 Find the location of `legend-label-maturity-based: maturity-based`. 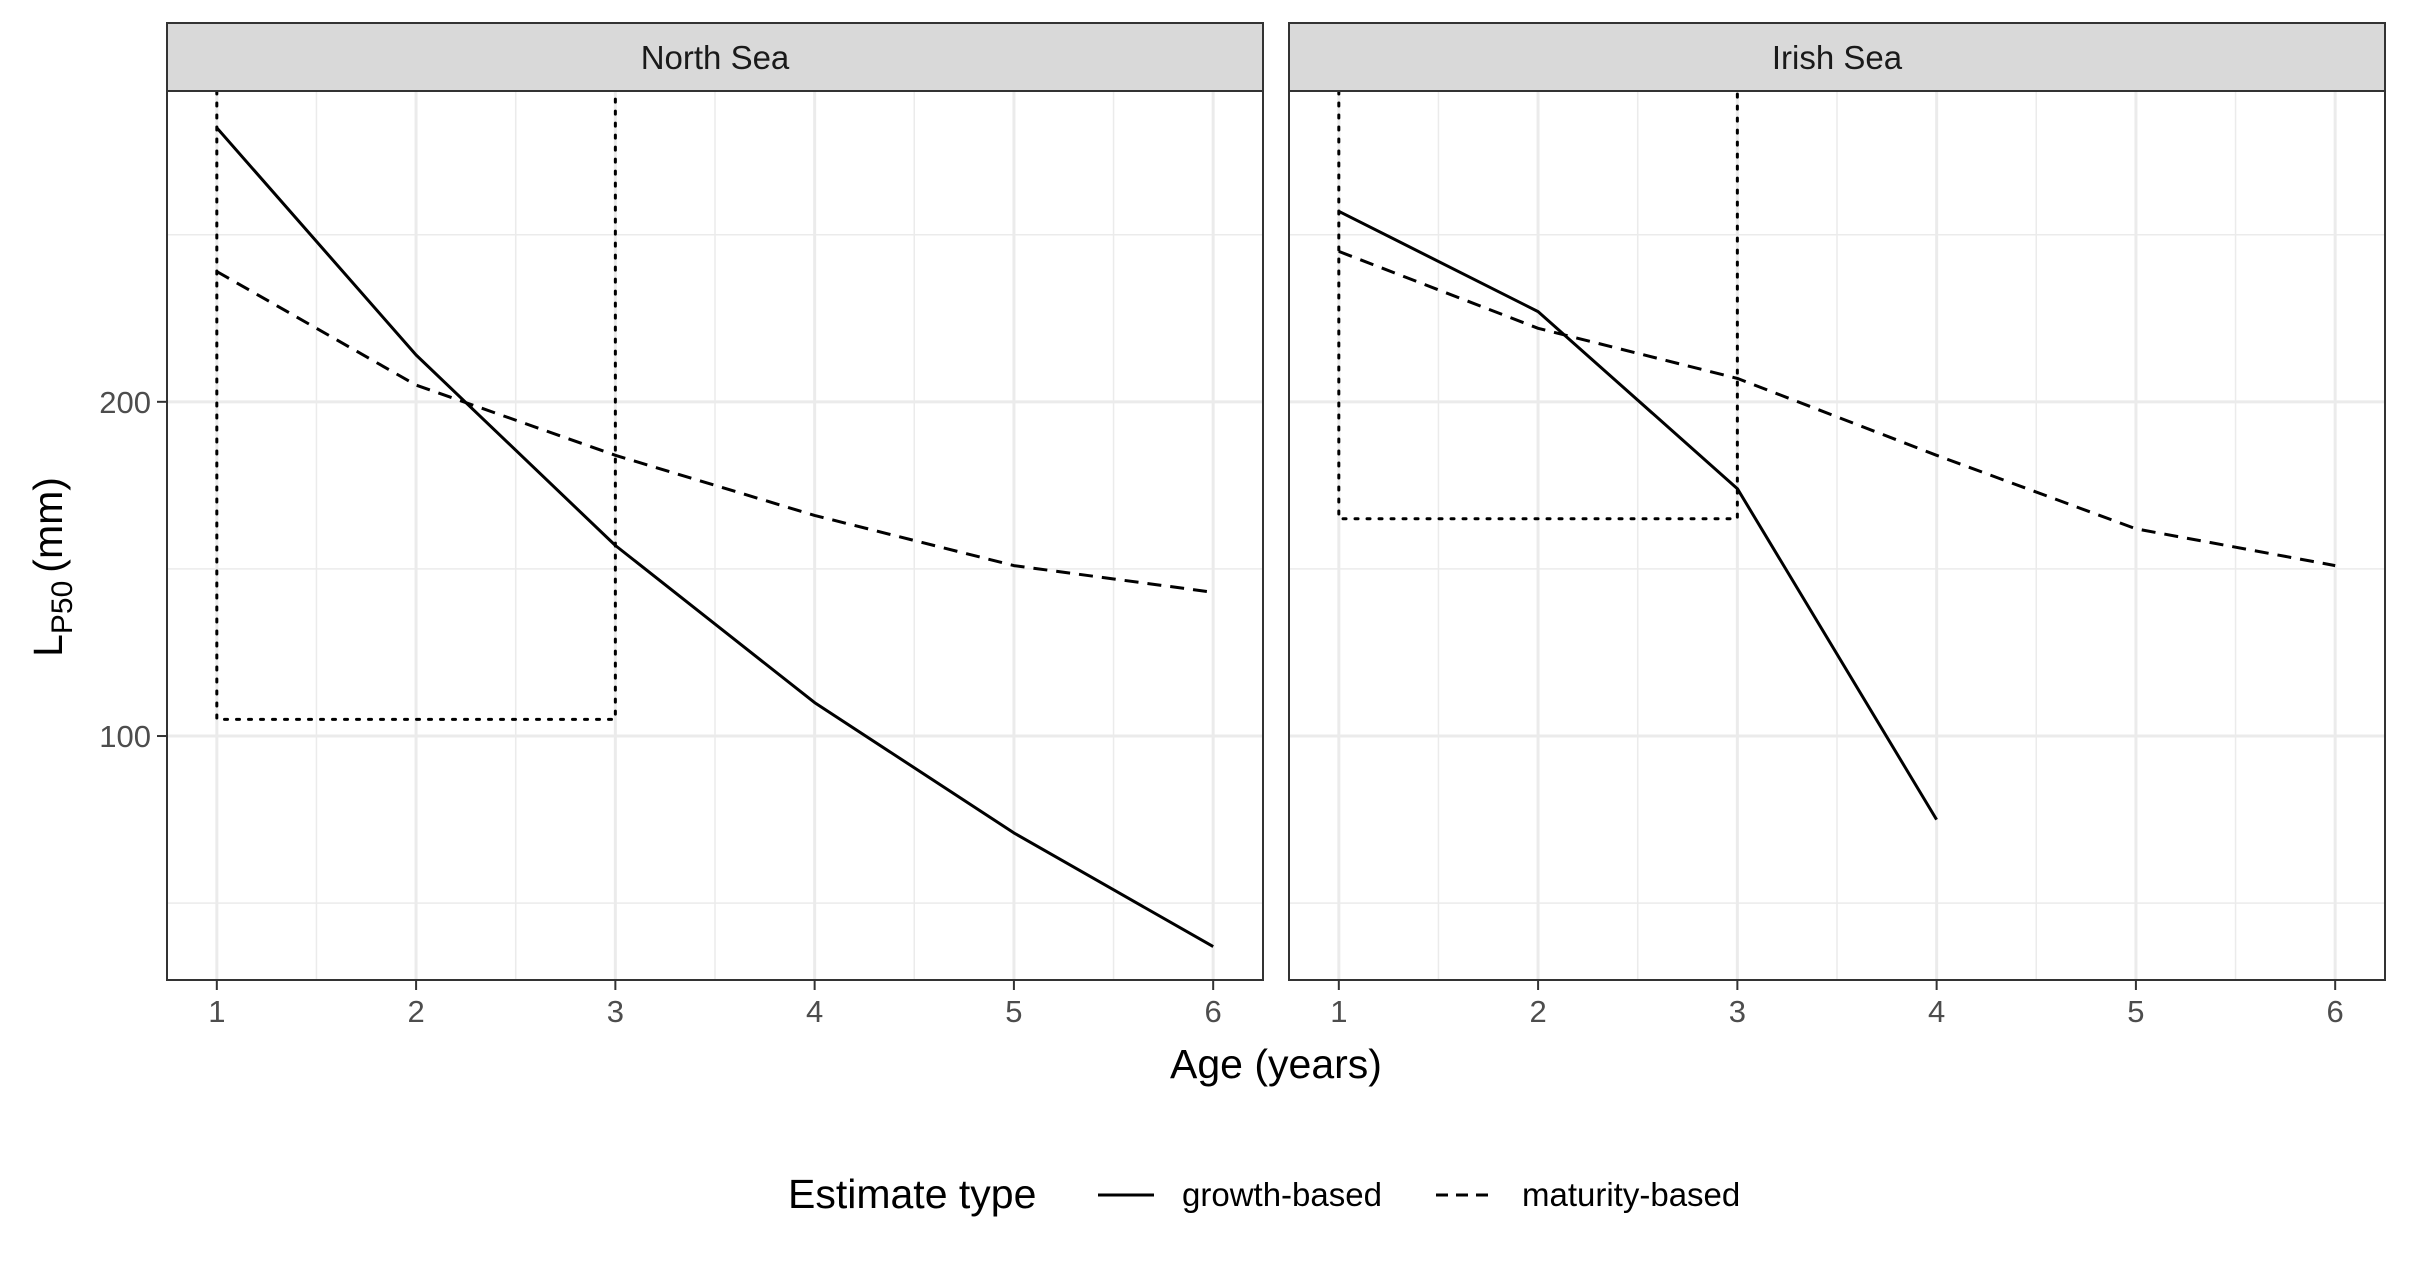

legend-label-maturity-based: maturity-based is located at coordinates (1631, 1194).